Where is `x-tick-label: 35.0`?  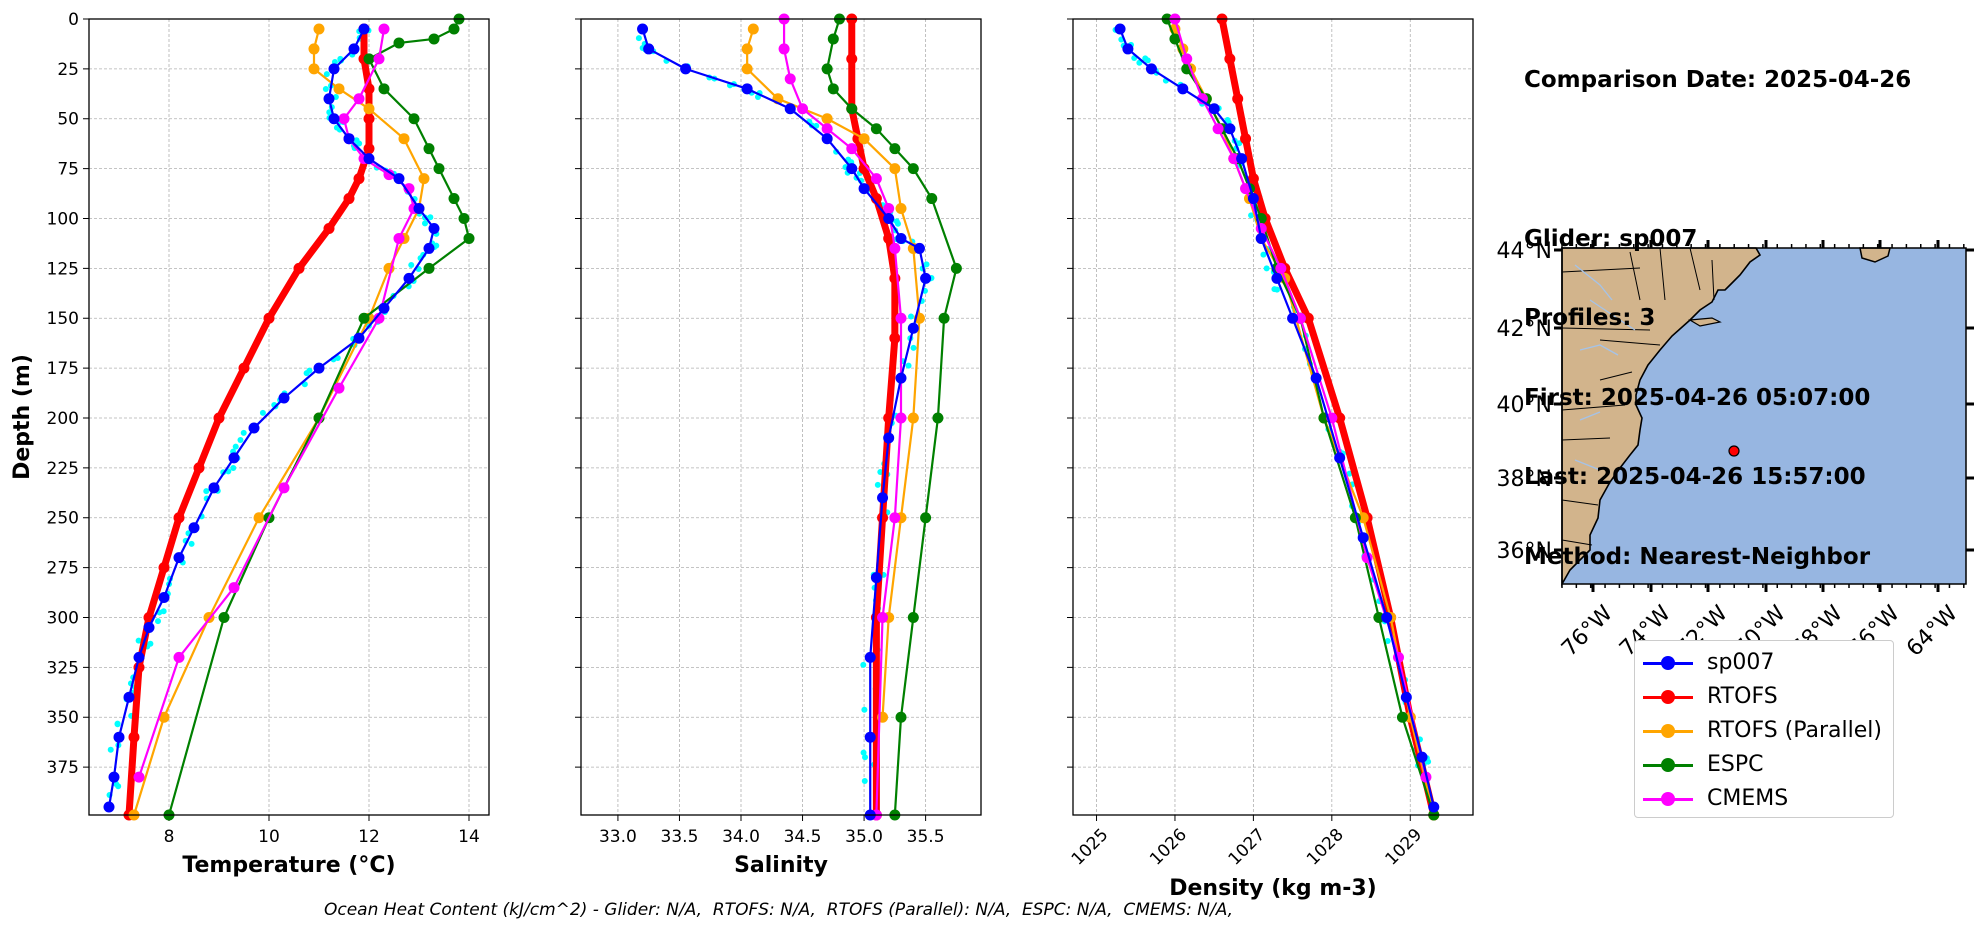
x-tick-label: 35.0 is located at coordinates (864, 837).